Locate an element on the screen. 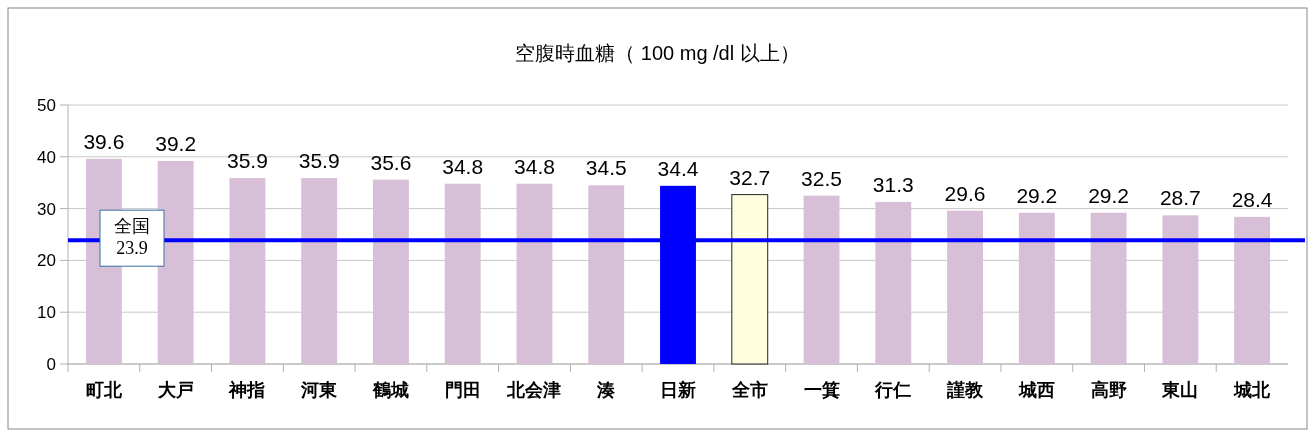  data-label: 39.6 is located at coordinates (104, 141).